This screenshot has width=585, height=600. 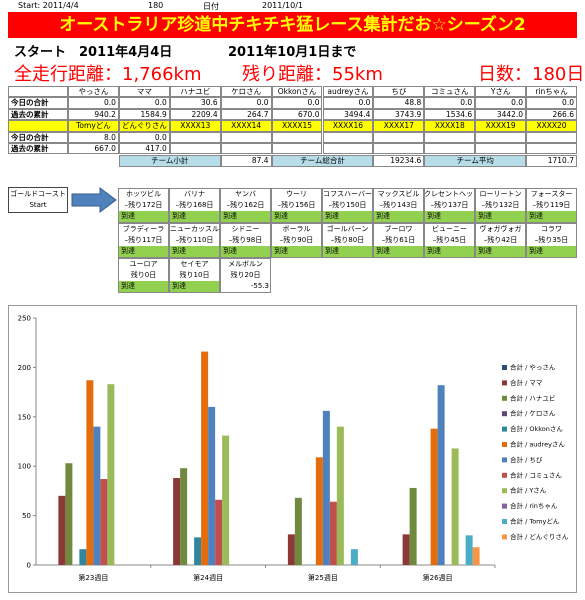 What do you see at coordinates (93, 577) in the screenshot?
I see `x-tick-label: 第23週目` at bounding box center [93, 577].